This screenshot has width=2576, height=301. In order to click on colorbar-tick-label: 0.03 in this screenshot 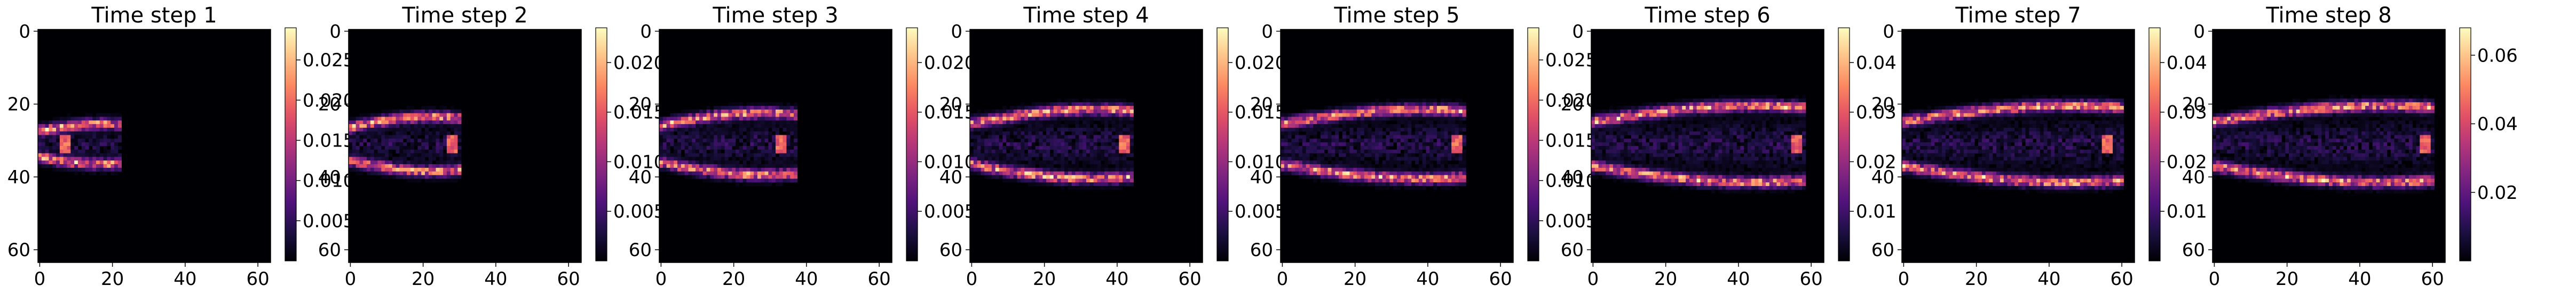, I will do `click(1876, 113)`.